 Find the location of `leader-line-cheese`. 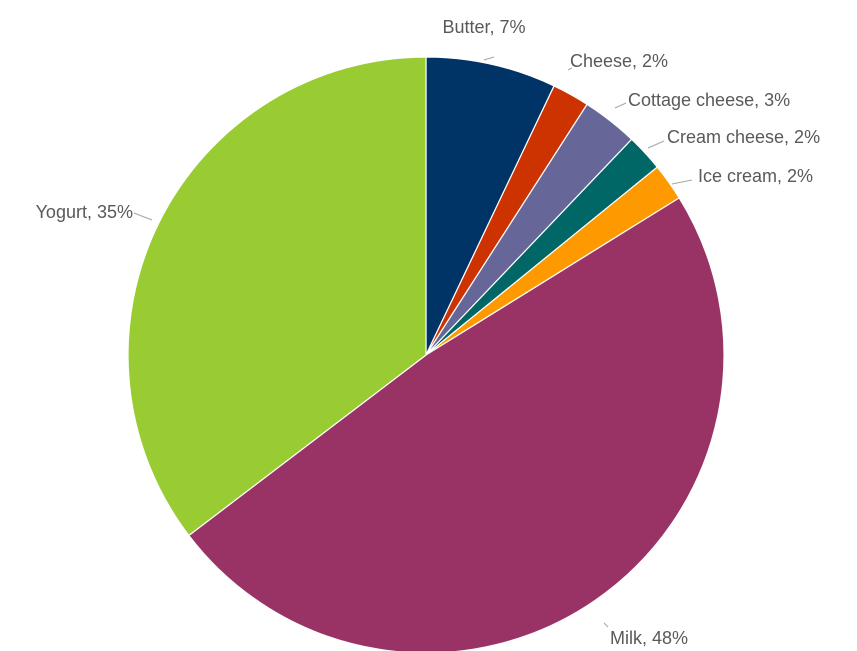

leader-line-cheese is located at coordinates (570, 69).